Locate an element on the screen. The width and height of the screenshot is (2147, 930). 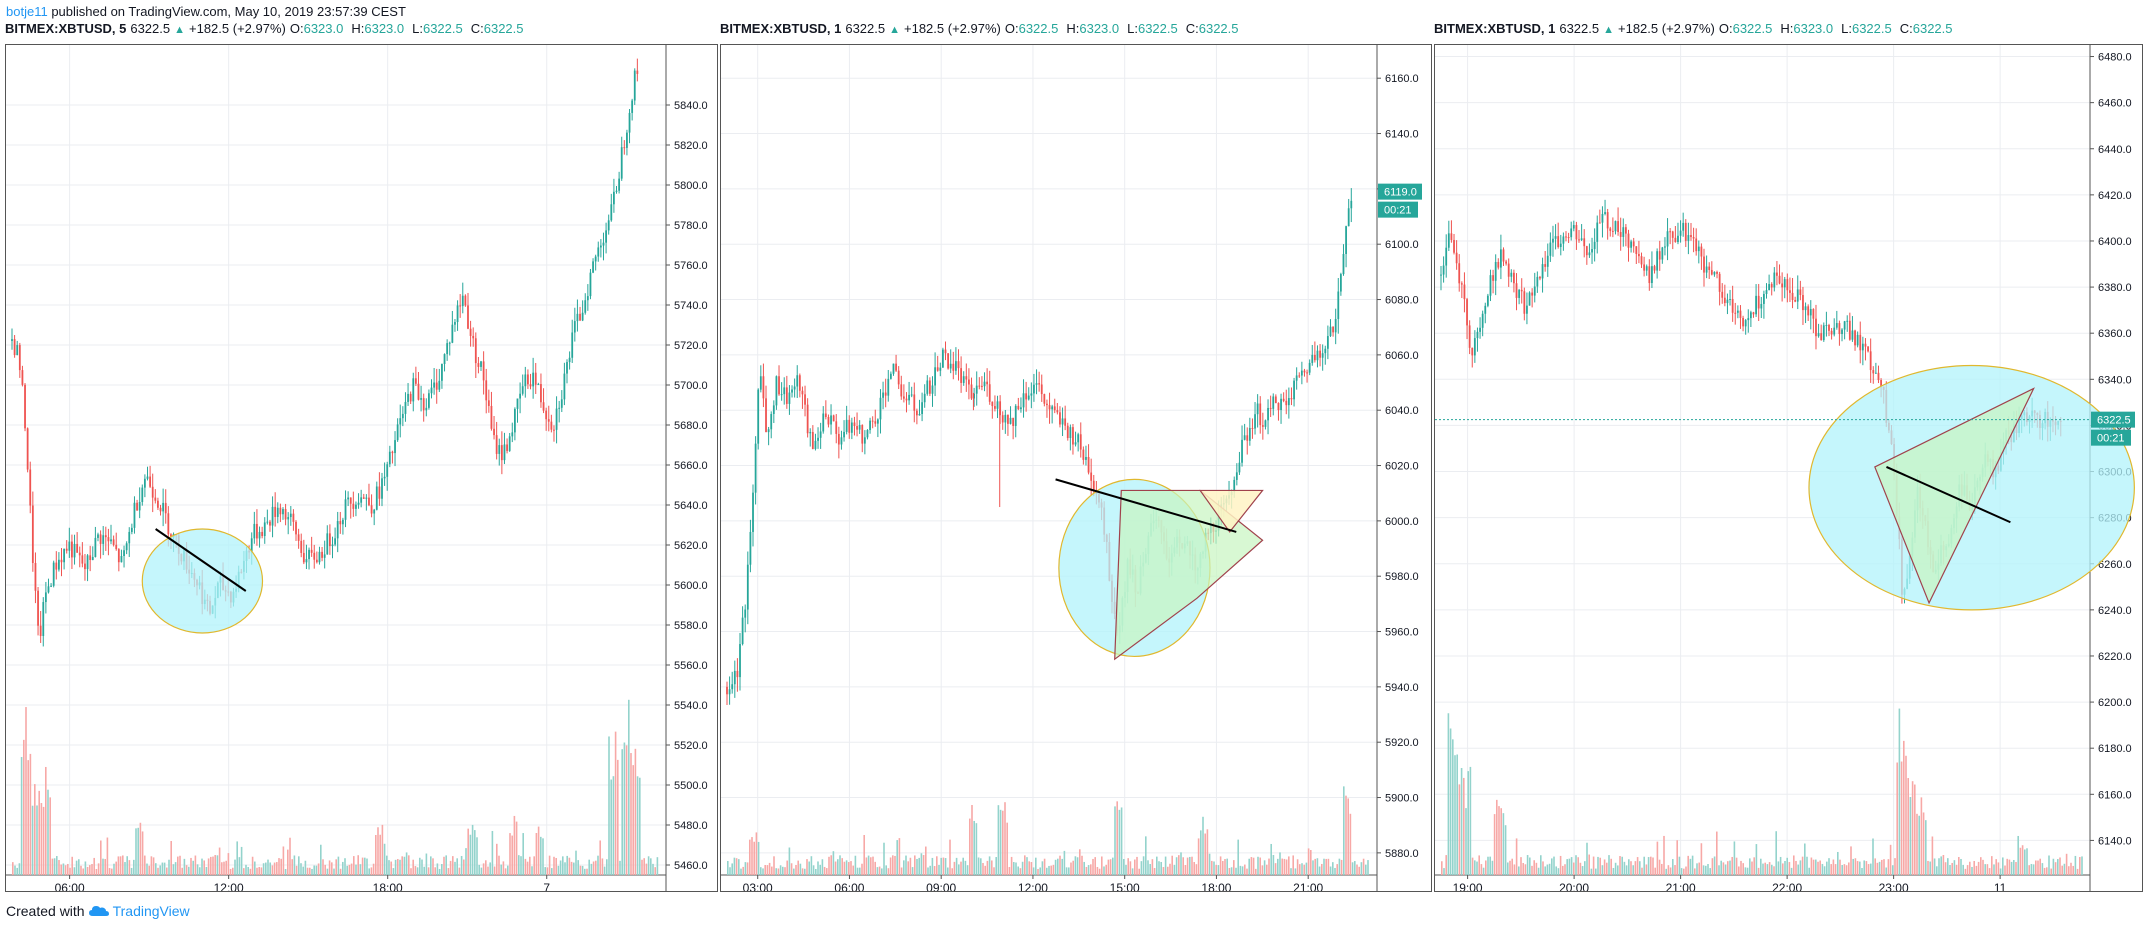
volume-bars is located at coordinates (335, 787).